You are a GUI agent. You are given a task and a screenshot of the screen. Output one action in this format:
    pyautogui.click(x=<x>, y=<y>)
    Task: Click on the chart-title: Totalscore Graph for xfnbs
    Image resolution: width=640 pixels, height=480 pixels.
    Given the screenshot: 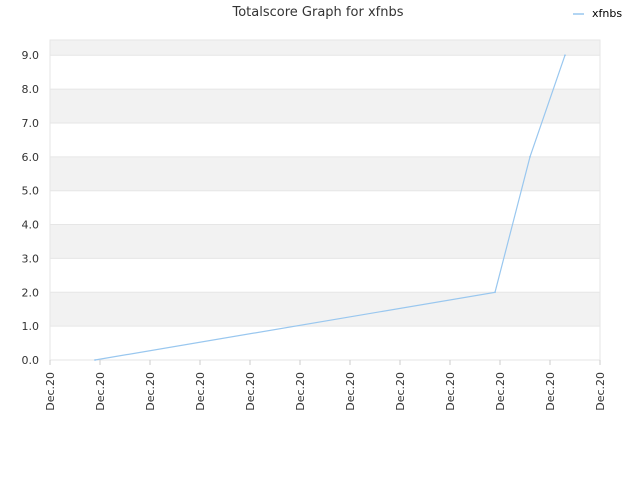 What is the action you would take?
    pyautogui.click(x=318, y=12)
    